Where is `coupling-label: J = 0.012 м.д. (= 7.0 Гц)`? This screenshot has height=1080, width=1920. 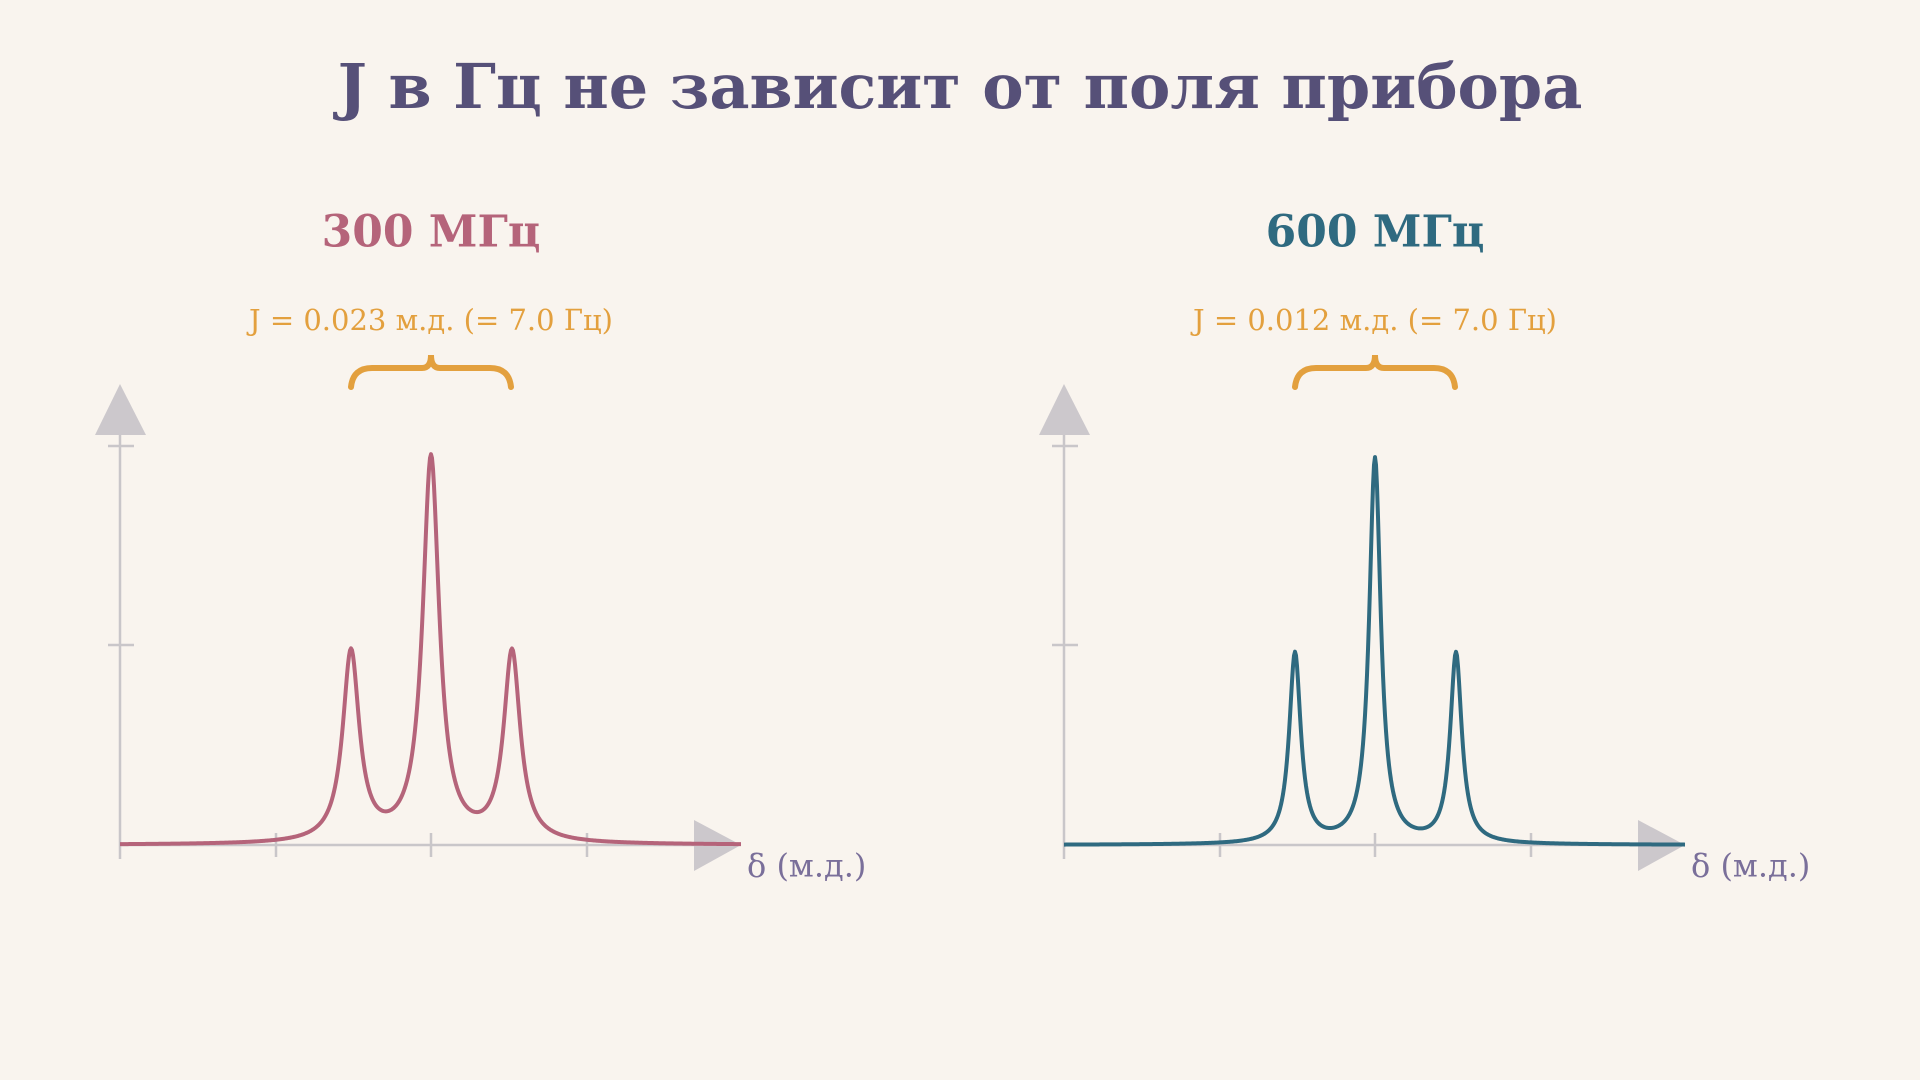
coupling-label: J = 0.012 м.д. (= 7.0 Гц) is located at coordinates (1373, 320).